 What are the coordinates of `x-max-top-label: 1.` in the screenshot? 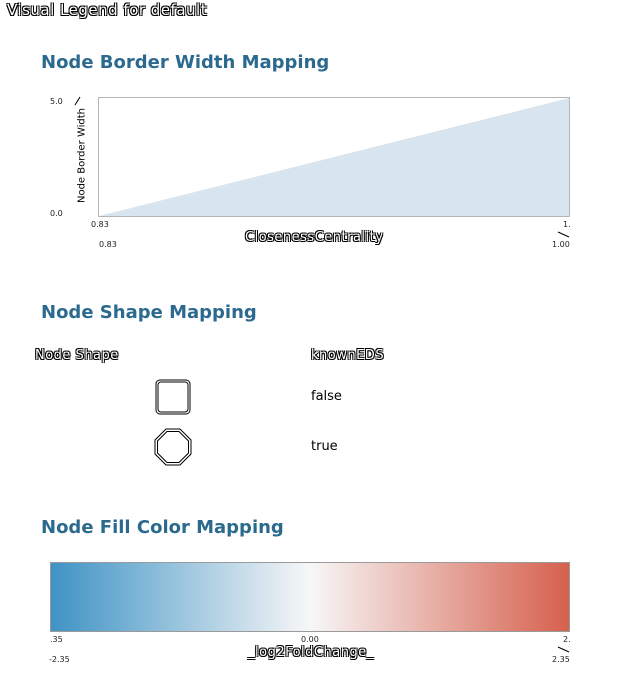 It's located at (567, 224).